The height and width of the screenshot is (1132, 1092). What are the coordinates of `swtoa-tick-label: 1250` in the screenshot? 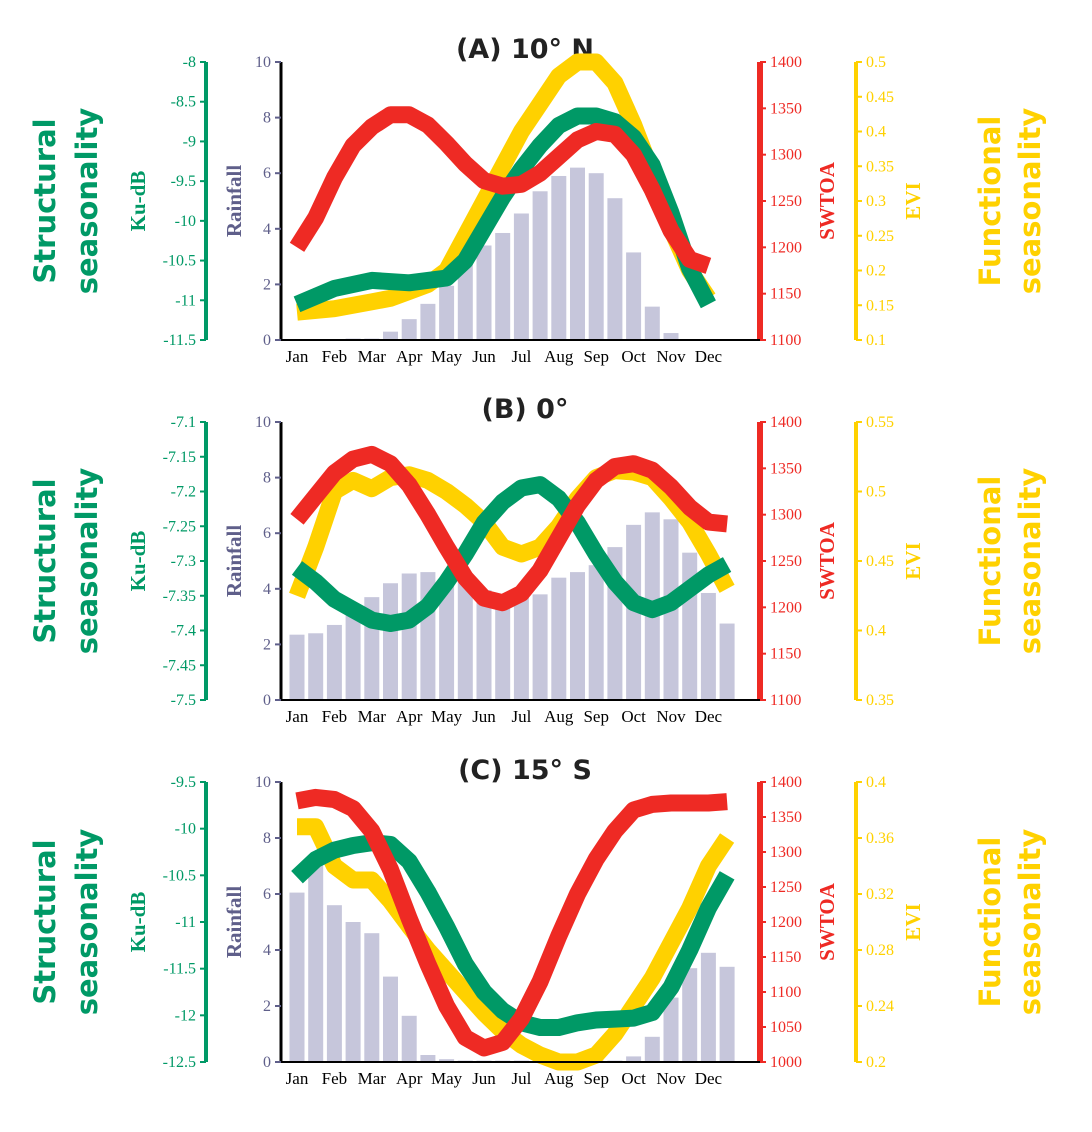 It's located at (786, 887).